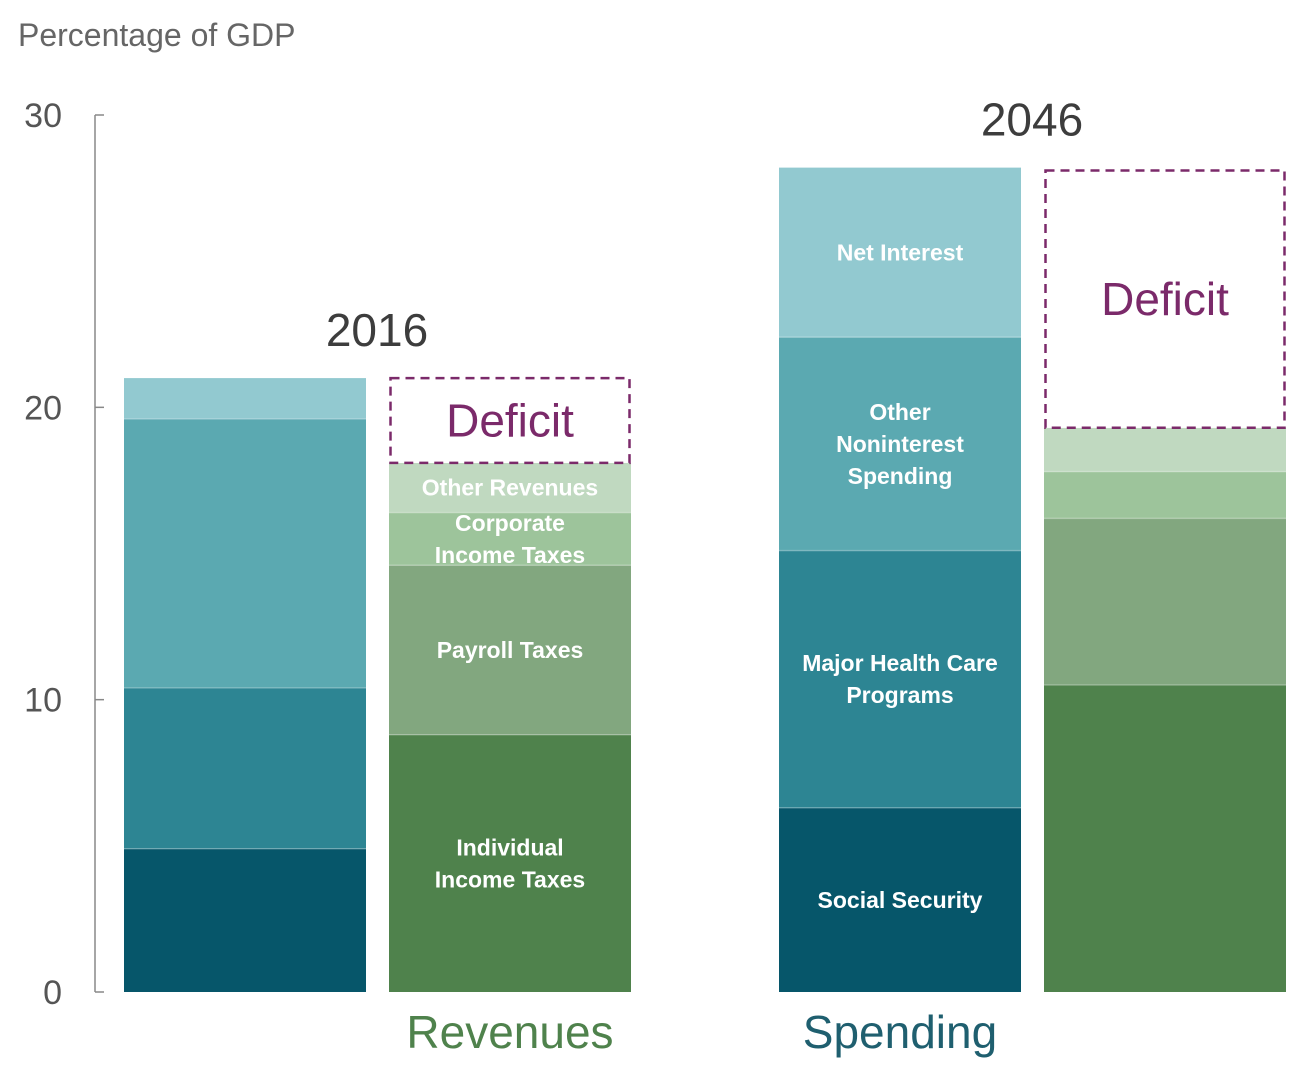 Image resolution: width=1312 pixels, height=1070 pixels. What do you see at coordinates (377, 330) in the screenshot?
I see `year-label: 2016` at bounding box center [377, 330].